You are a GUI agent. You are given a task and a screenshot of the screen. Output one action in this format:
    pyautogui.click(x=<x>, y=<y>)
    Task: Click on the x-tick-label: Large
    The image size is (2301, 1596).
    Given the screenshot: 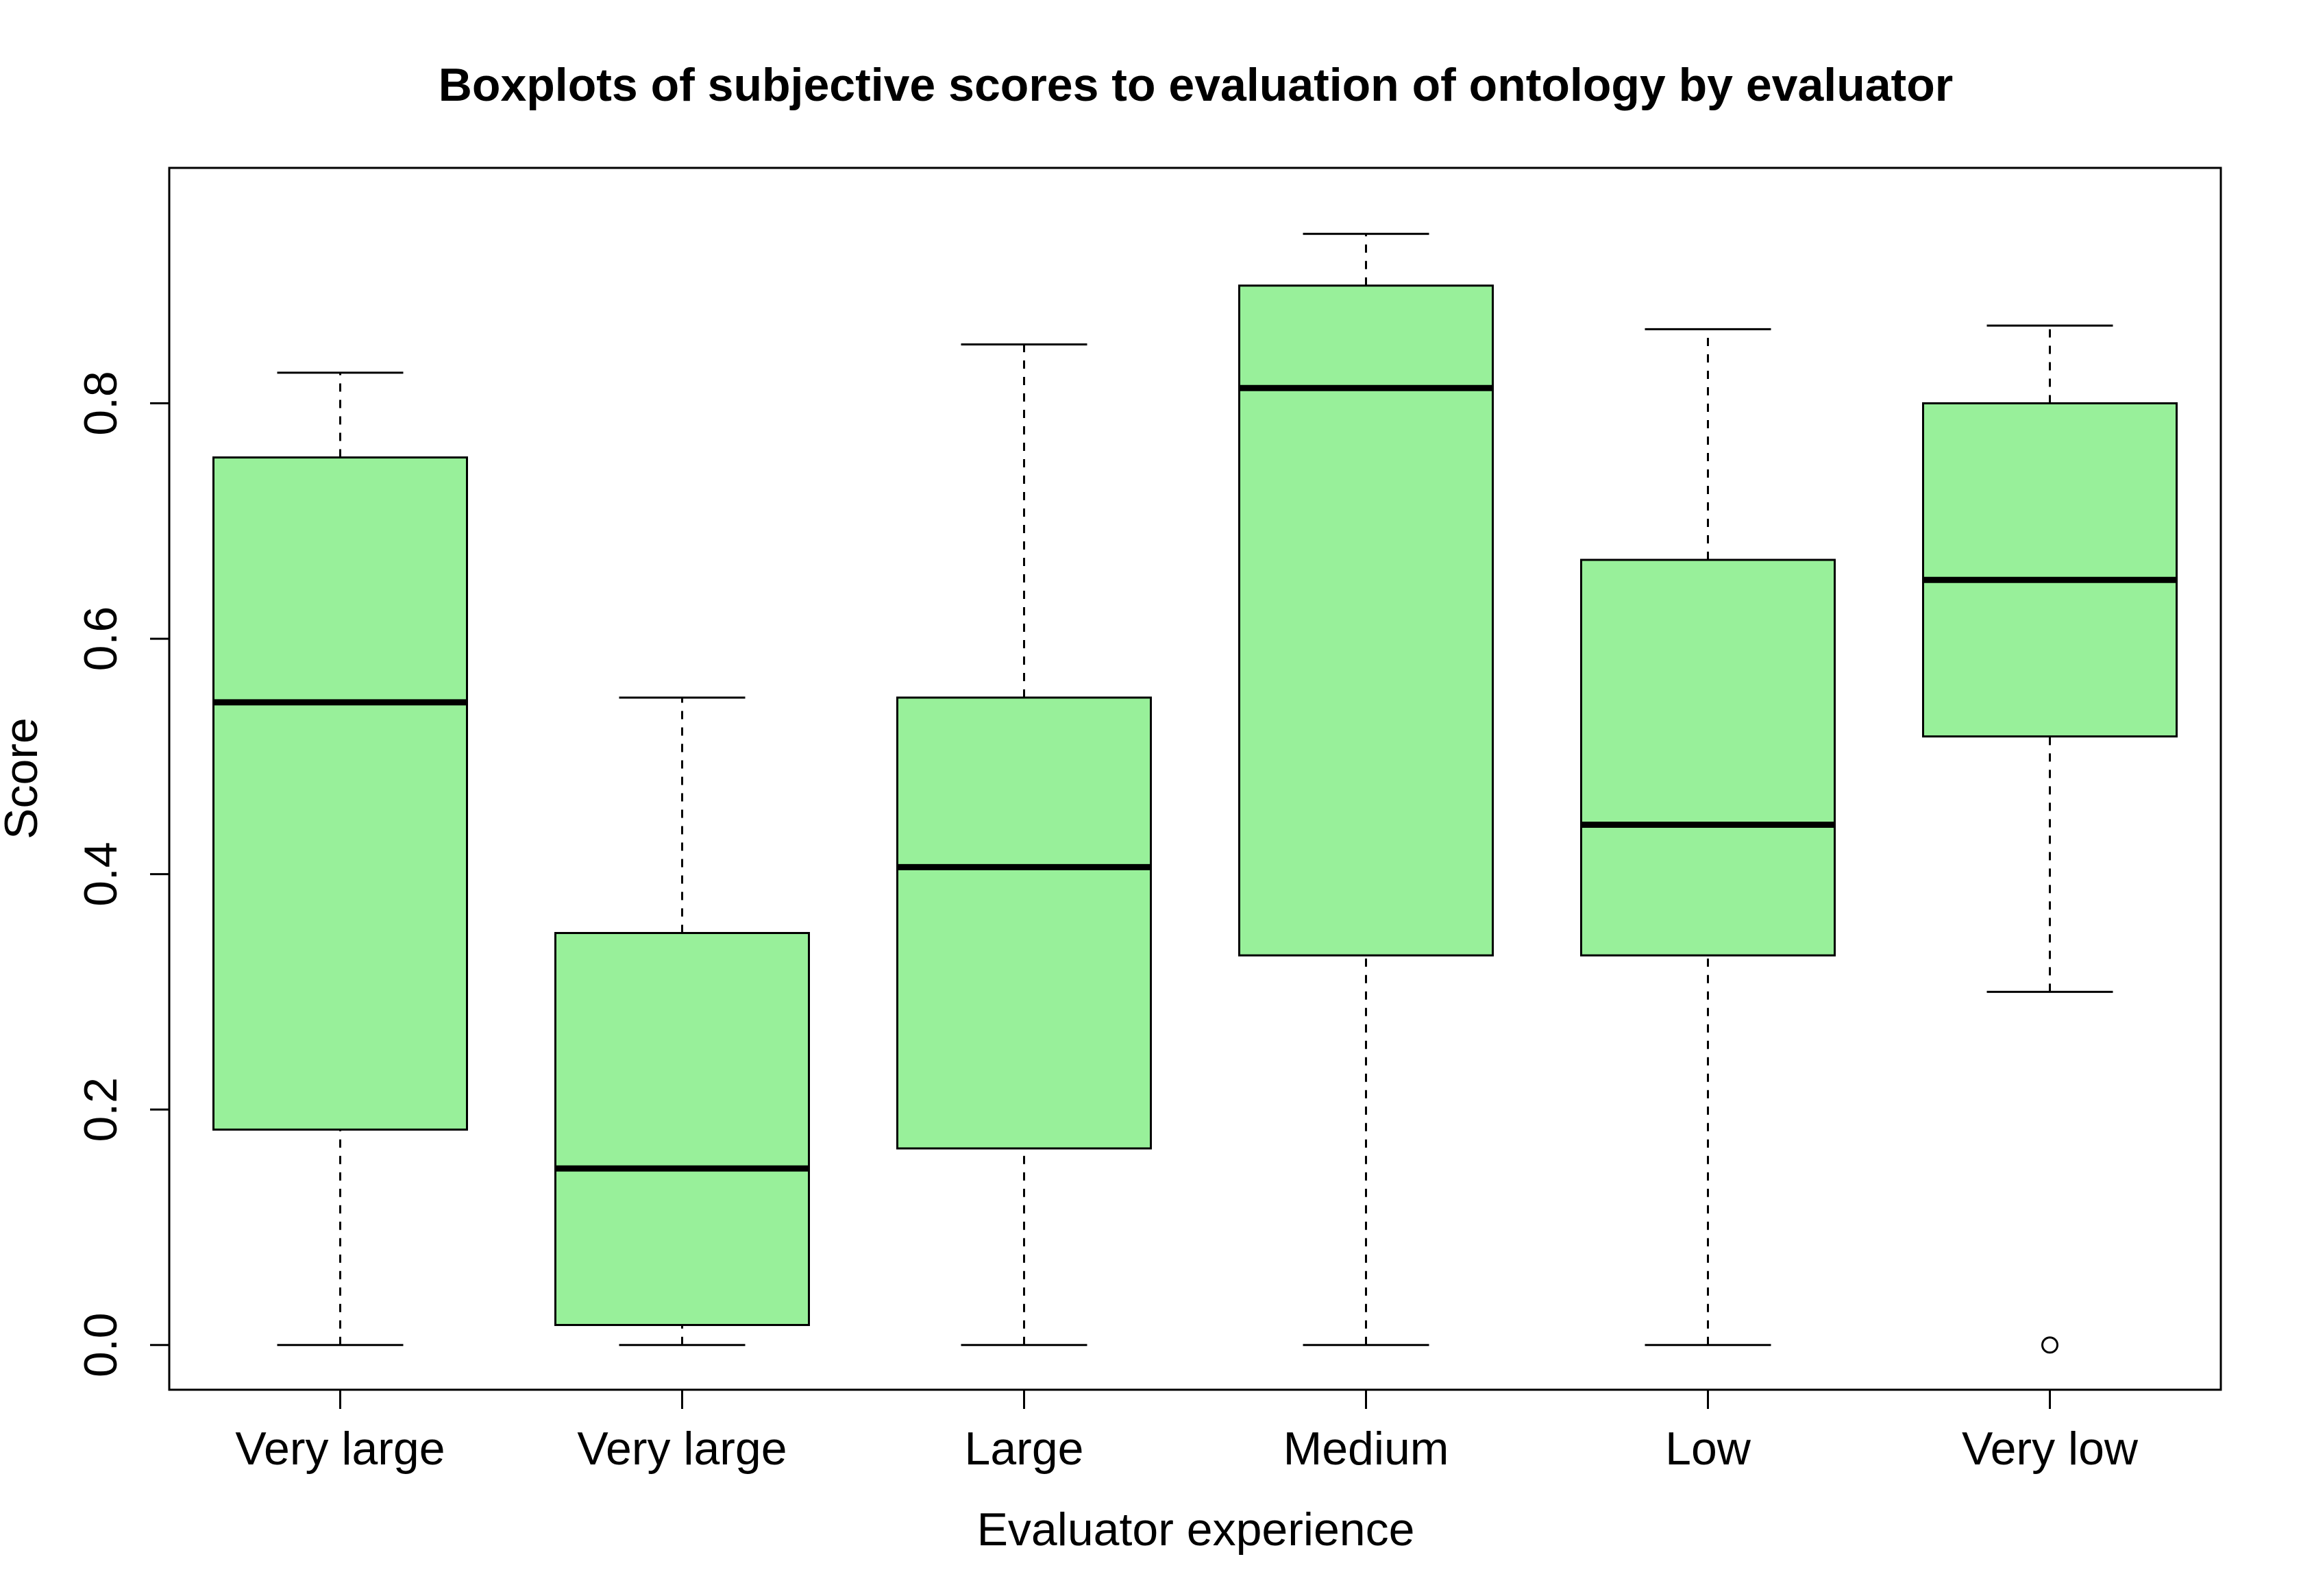 What is the action you would take?
    pyautogui.click(x=1024, y=1449)
    